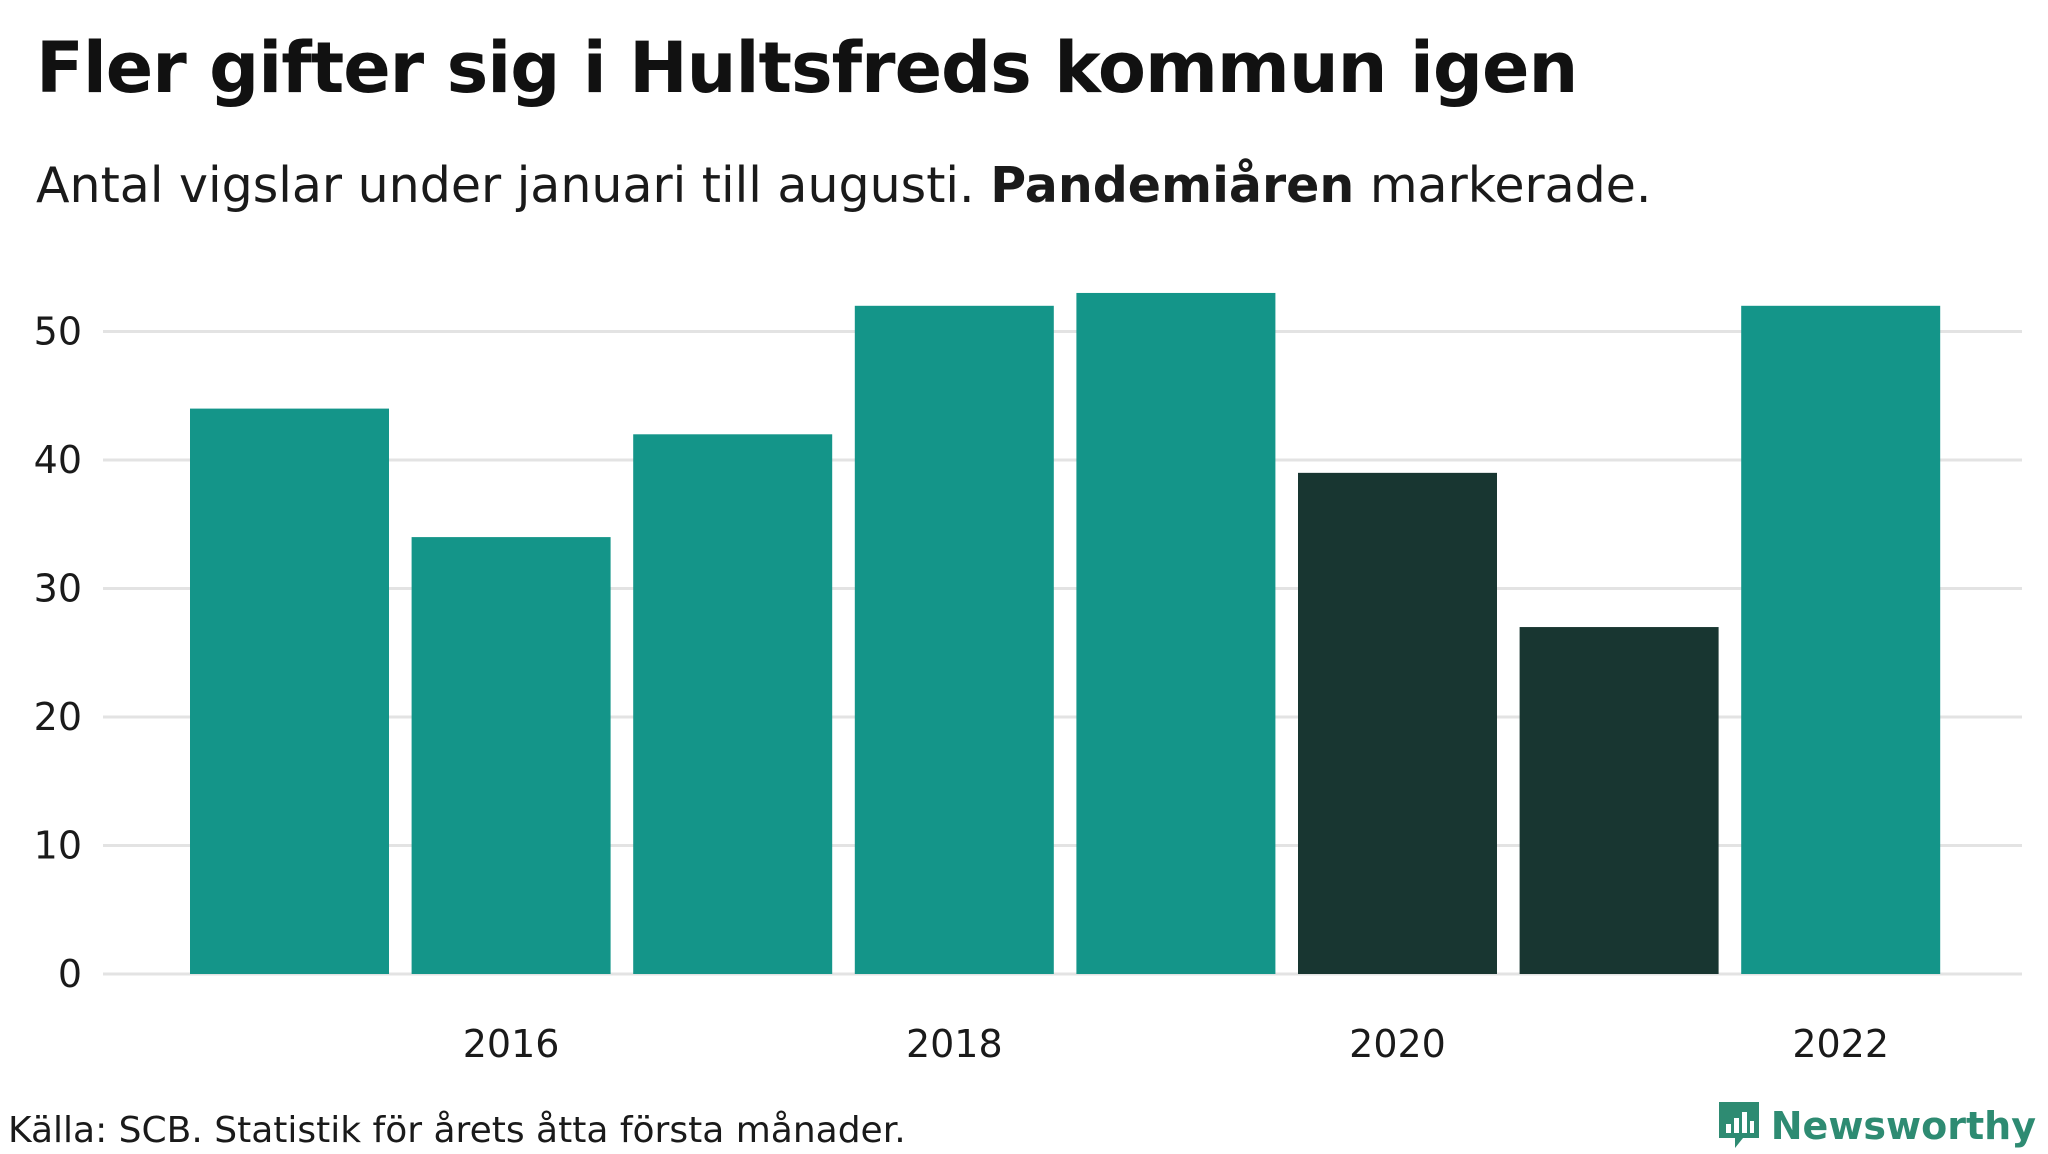 This screenshot has width=2048, height=1154. Describe the element at coordinates (1397, 723) in the screenshot. I see `bar-2020` at that location.